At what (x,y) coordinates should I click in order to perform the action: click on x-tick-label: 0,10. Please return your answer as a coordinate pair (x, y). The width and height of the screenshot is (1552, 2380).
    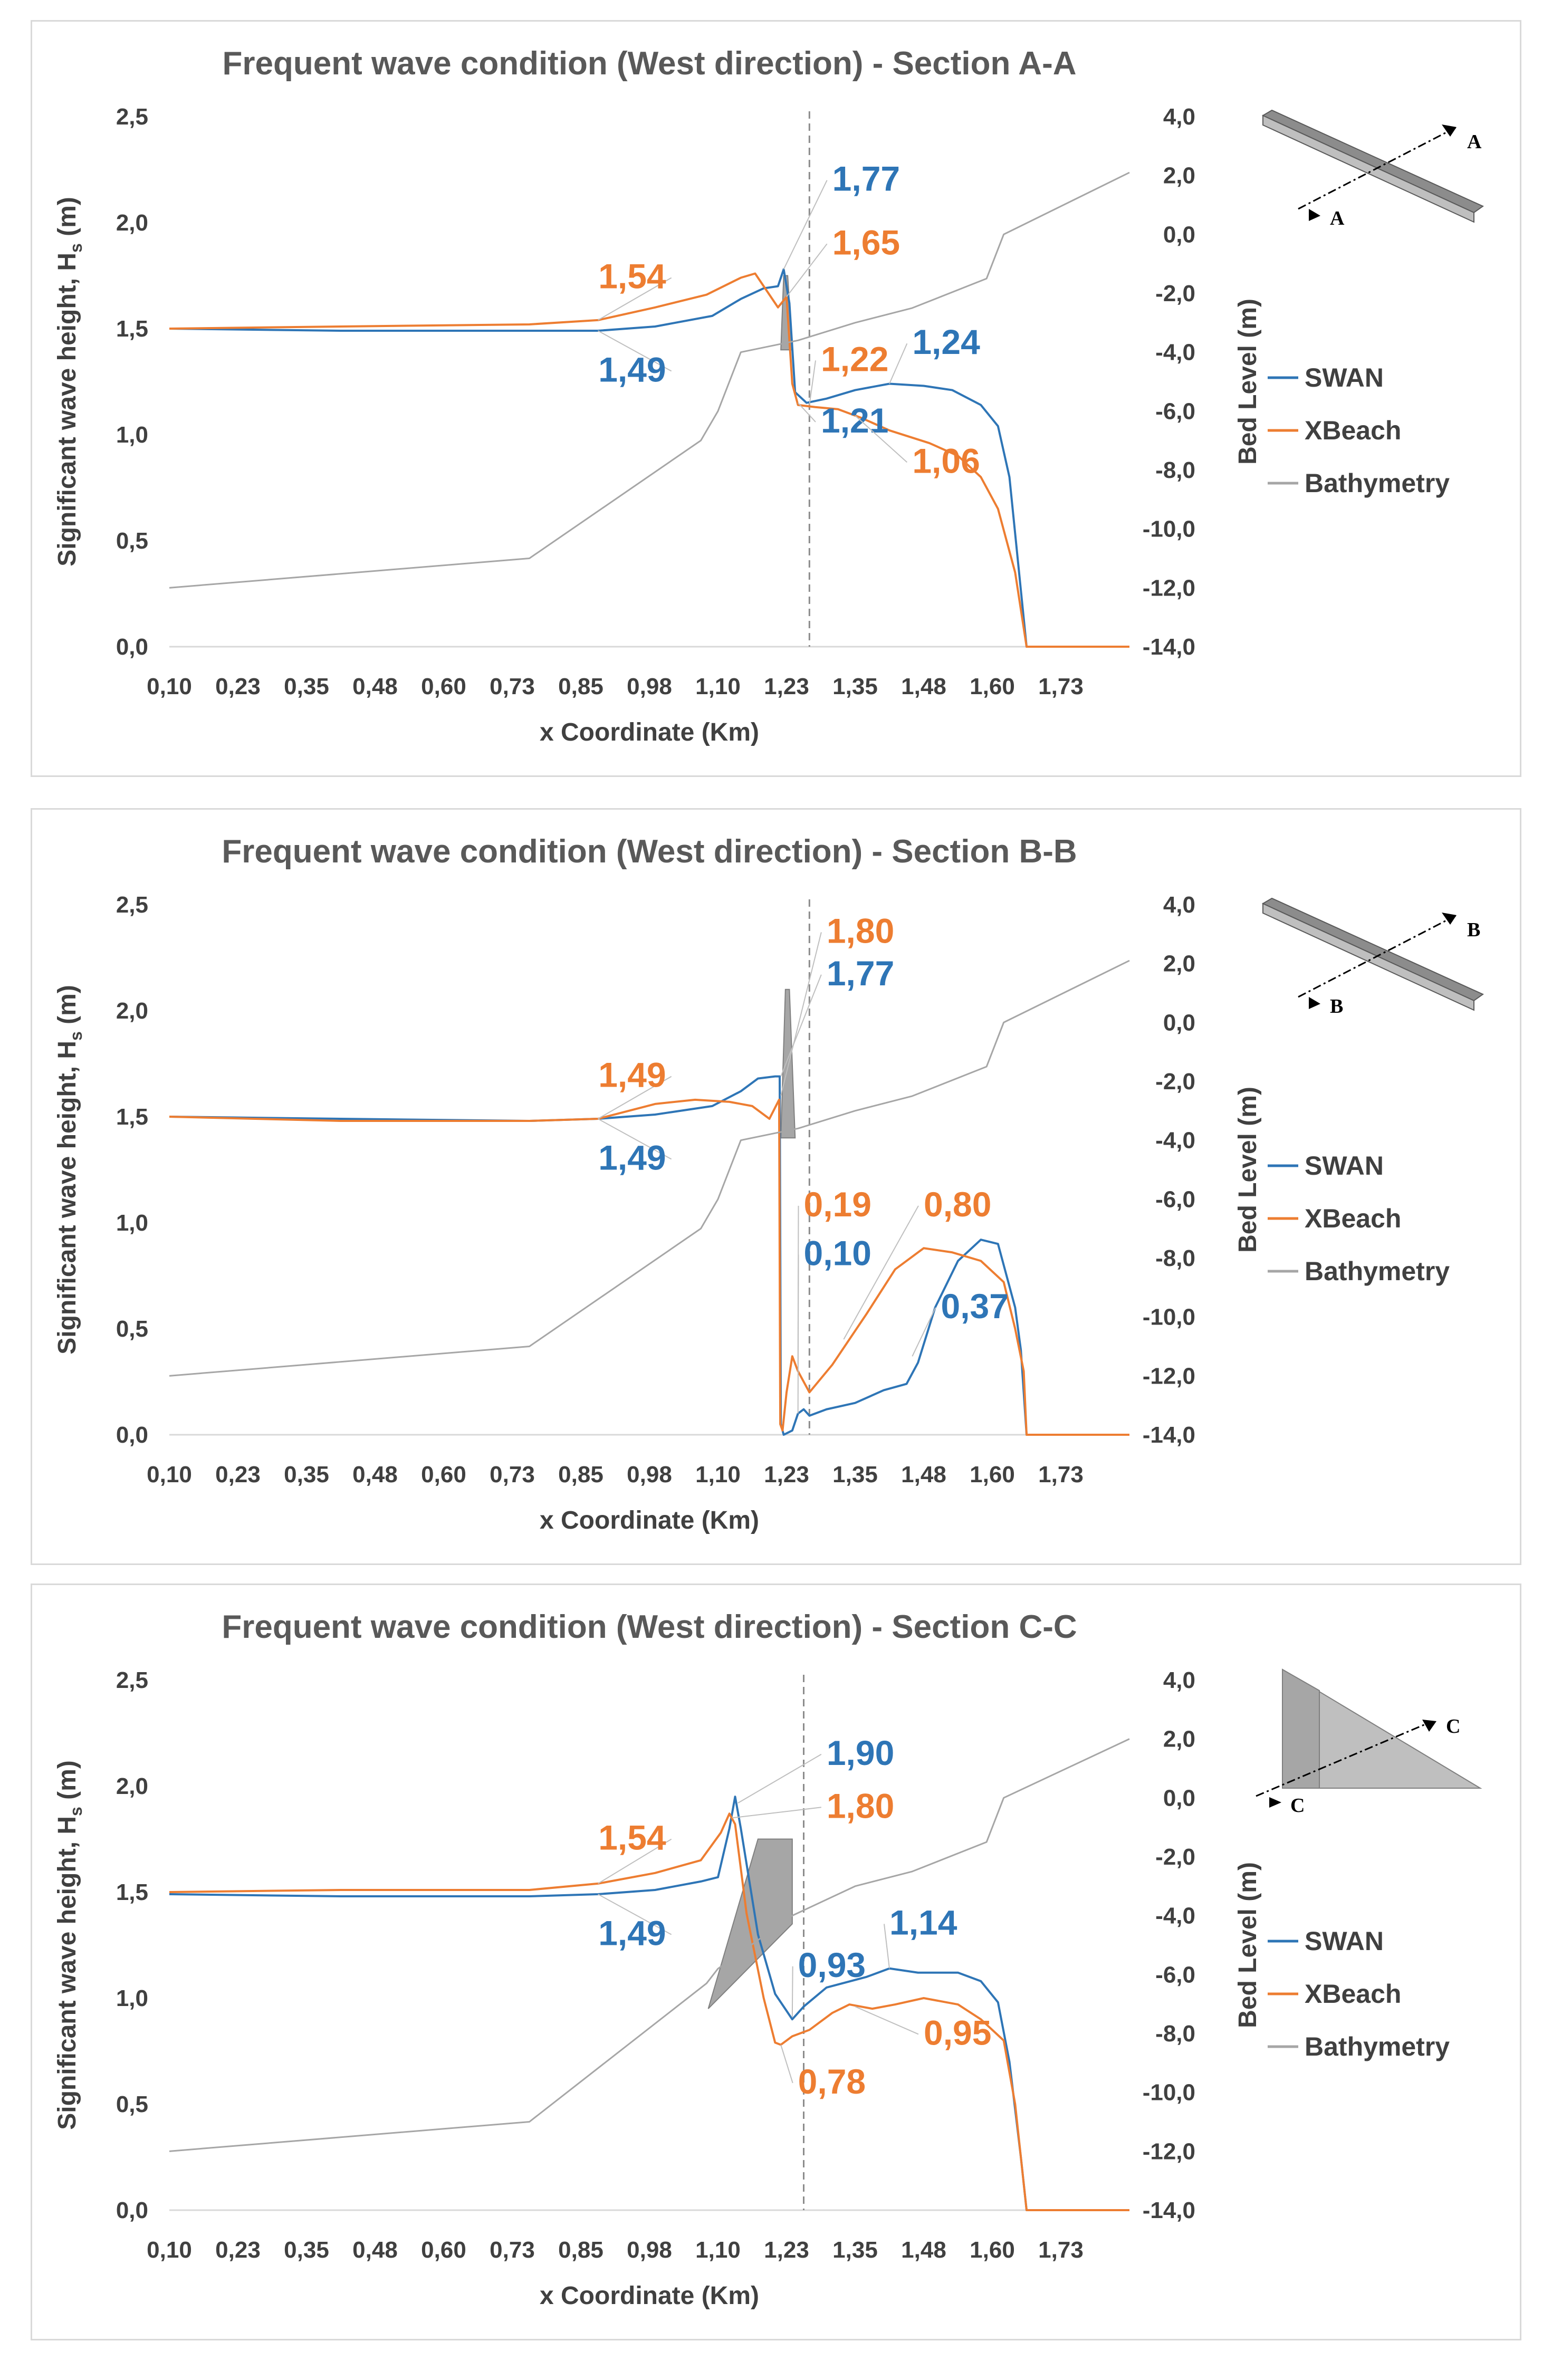
    Looking at the image, I should click on (169, 1475).